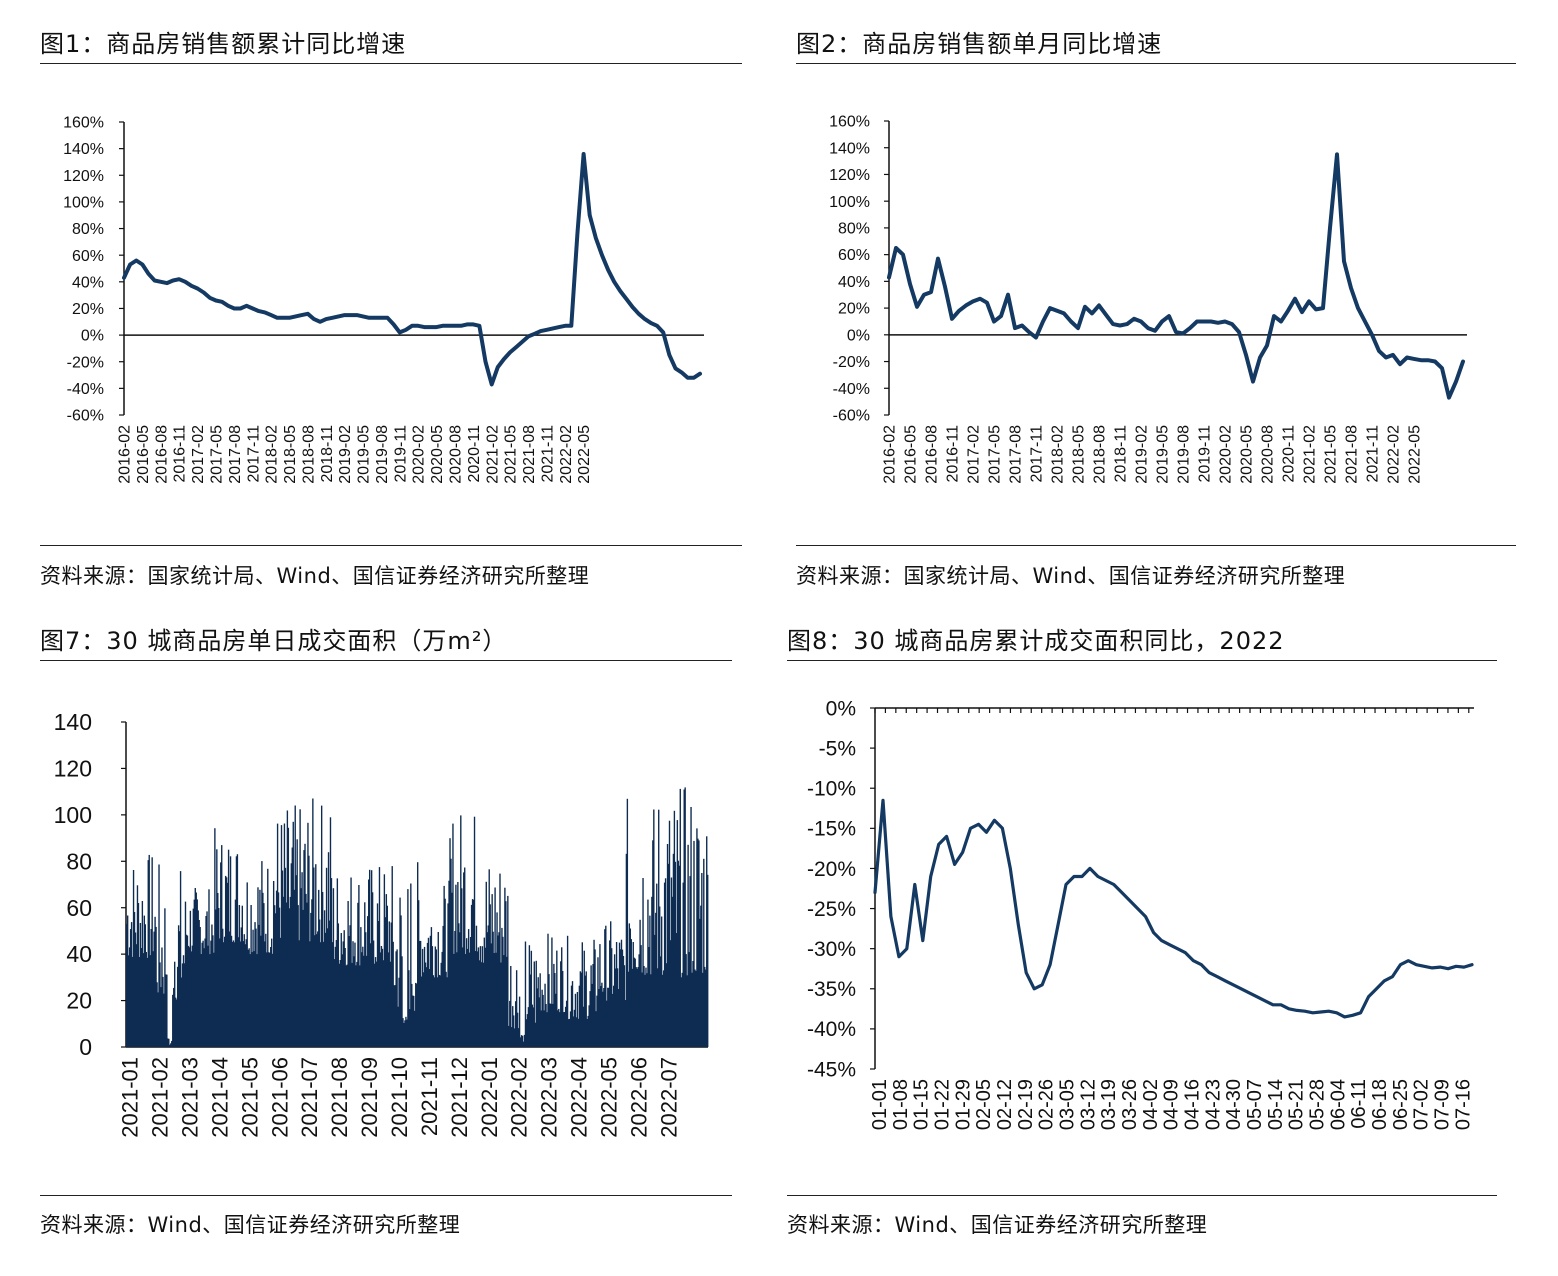 This screenshot has height=1276, width=1558. Describe the element at coordinates (1422, 1104) in the screenshot. I see `chart4-x-tick-label: 07-02` at that location.